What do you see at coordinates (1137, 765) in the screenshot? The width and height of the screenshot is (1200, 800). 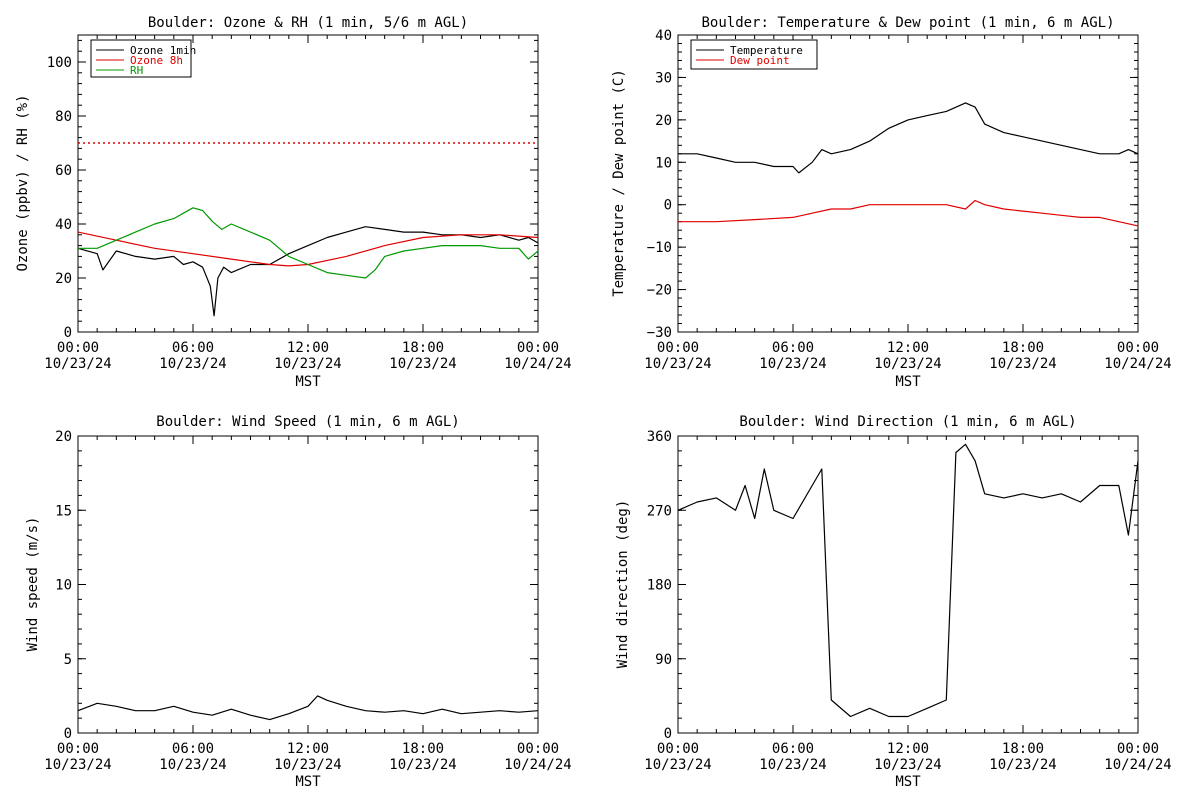 I see `wind-direction-xdate-label: 10/24/24` at bounding box center [1137, 765].